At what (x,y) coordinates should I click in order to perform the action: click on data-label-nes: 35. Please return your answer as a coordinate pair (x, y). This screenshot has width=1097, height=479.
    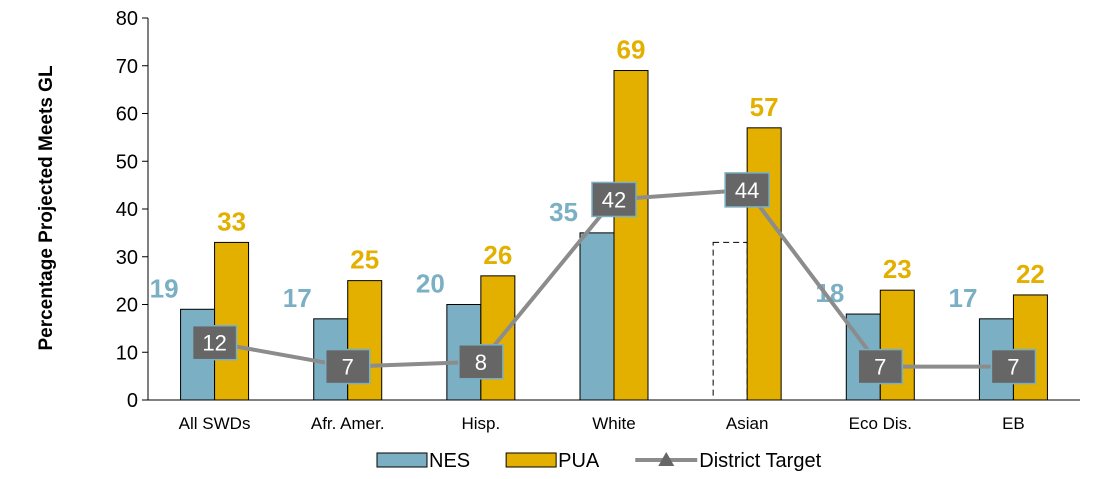
    Looking at the image, I should click on (563, 212).